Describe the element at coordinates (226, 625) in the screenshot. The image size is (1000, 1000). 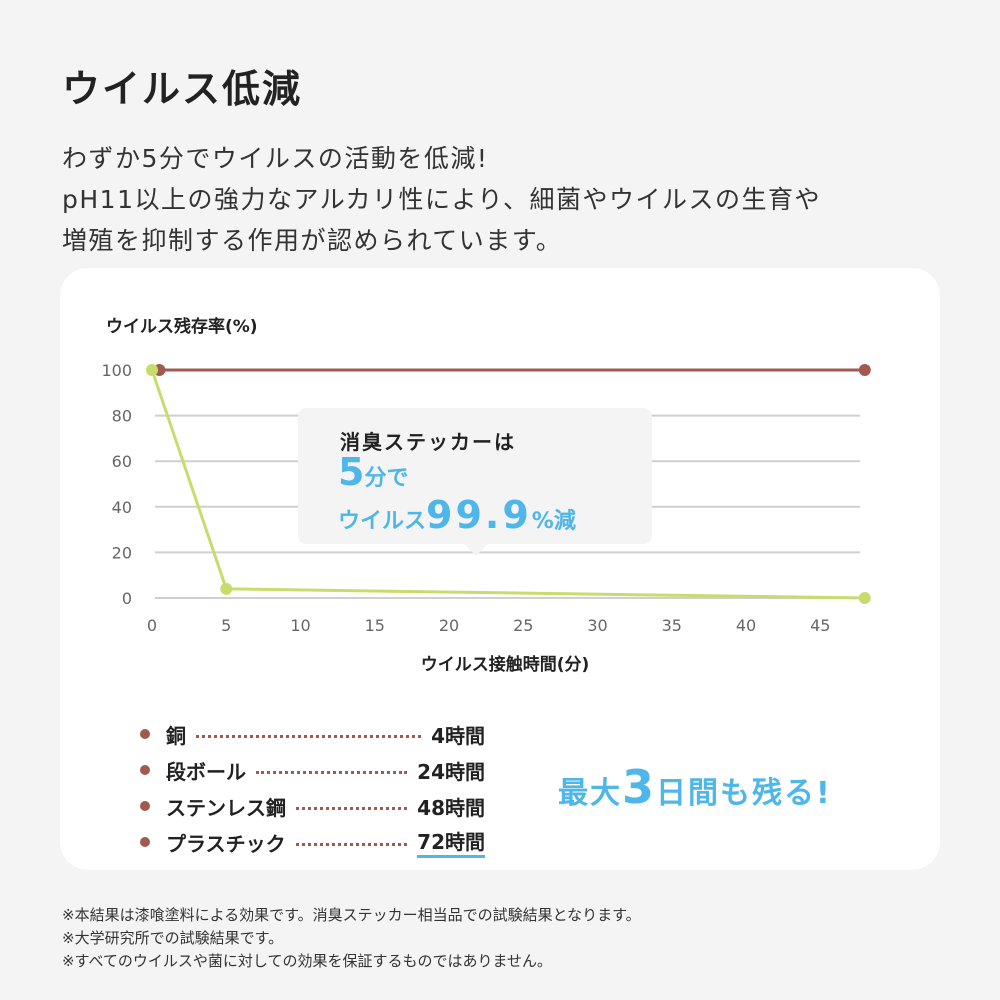
I see `x-tick-label: 5` at that location.